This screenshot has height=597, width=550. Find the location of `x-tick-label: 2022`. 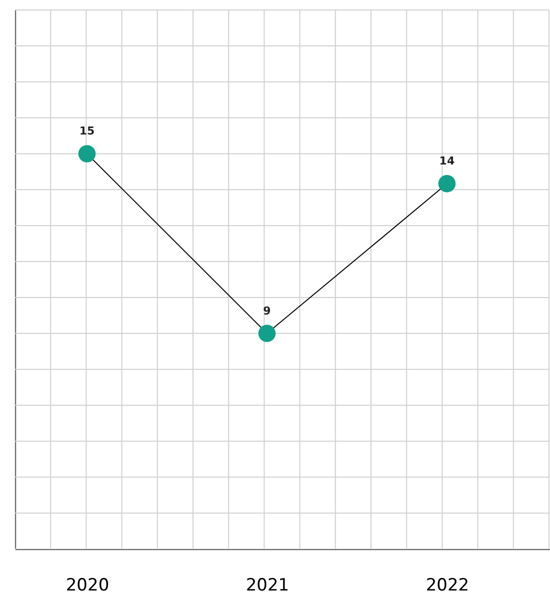

x-tick-label: 2022 is located at coordinates (448, 586).